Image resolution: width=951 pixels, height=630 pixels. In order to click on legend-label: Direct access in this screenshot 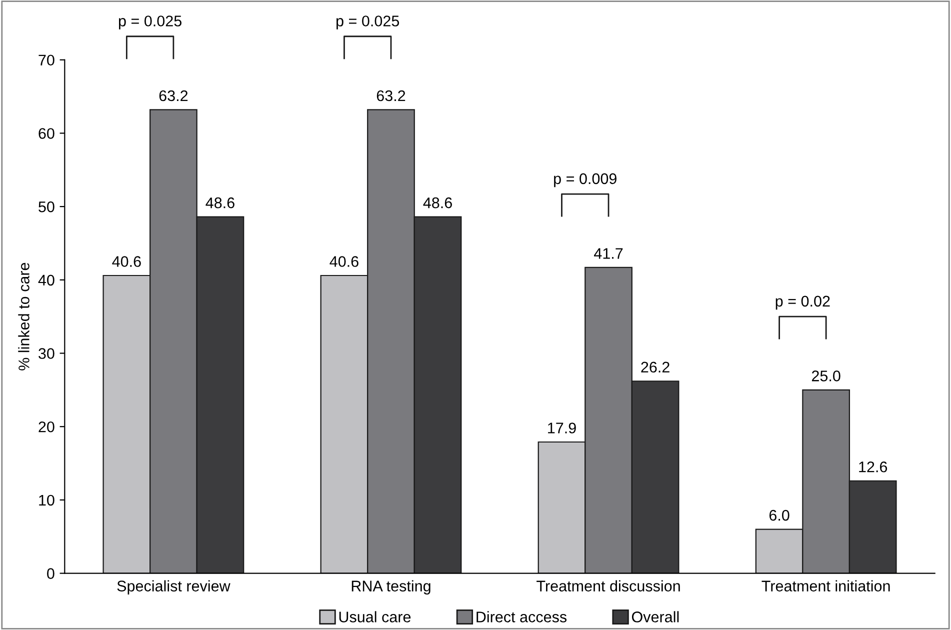, I will do `click(521, 616)`.